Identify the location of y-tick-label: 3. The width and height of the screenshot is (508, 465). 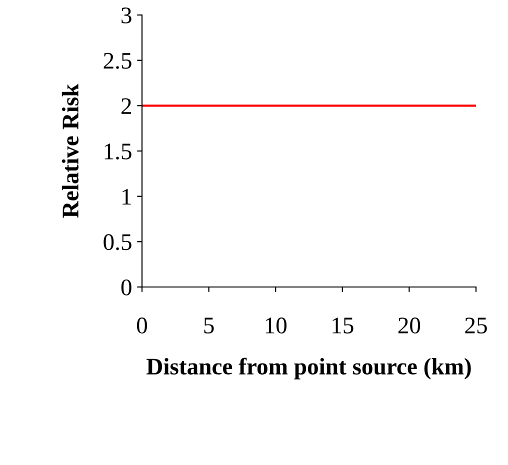
(127, 16).